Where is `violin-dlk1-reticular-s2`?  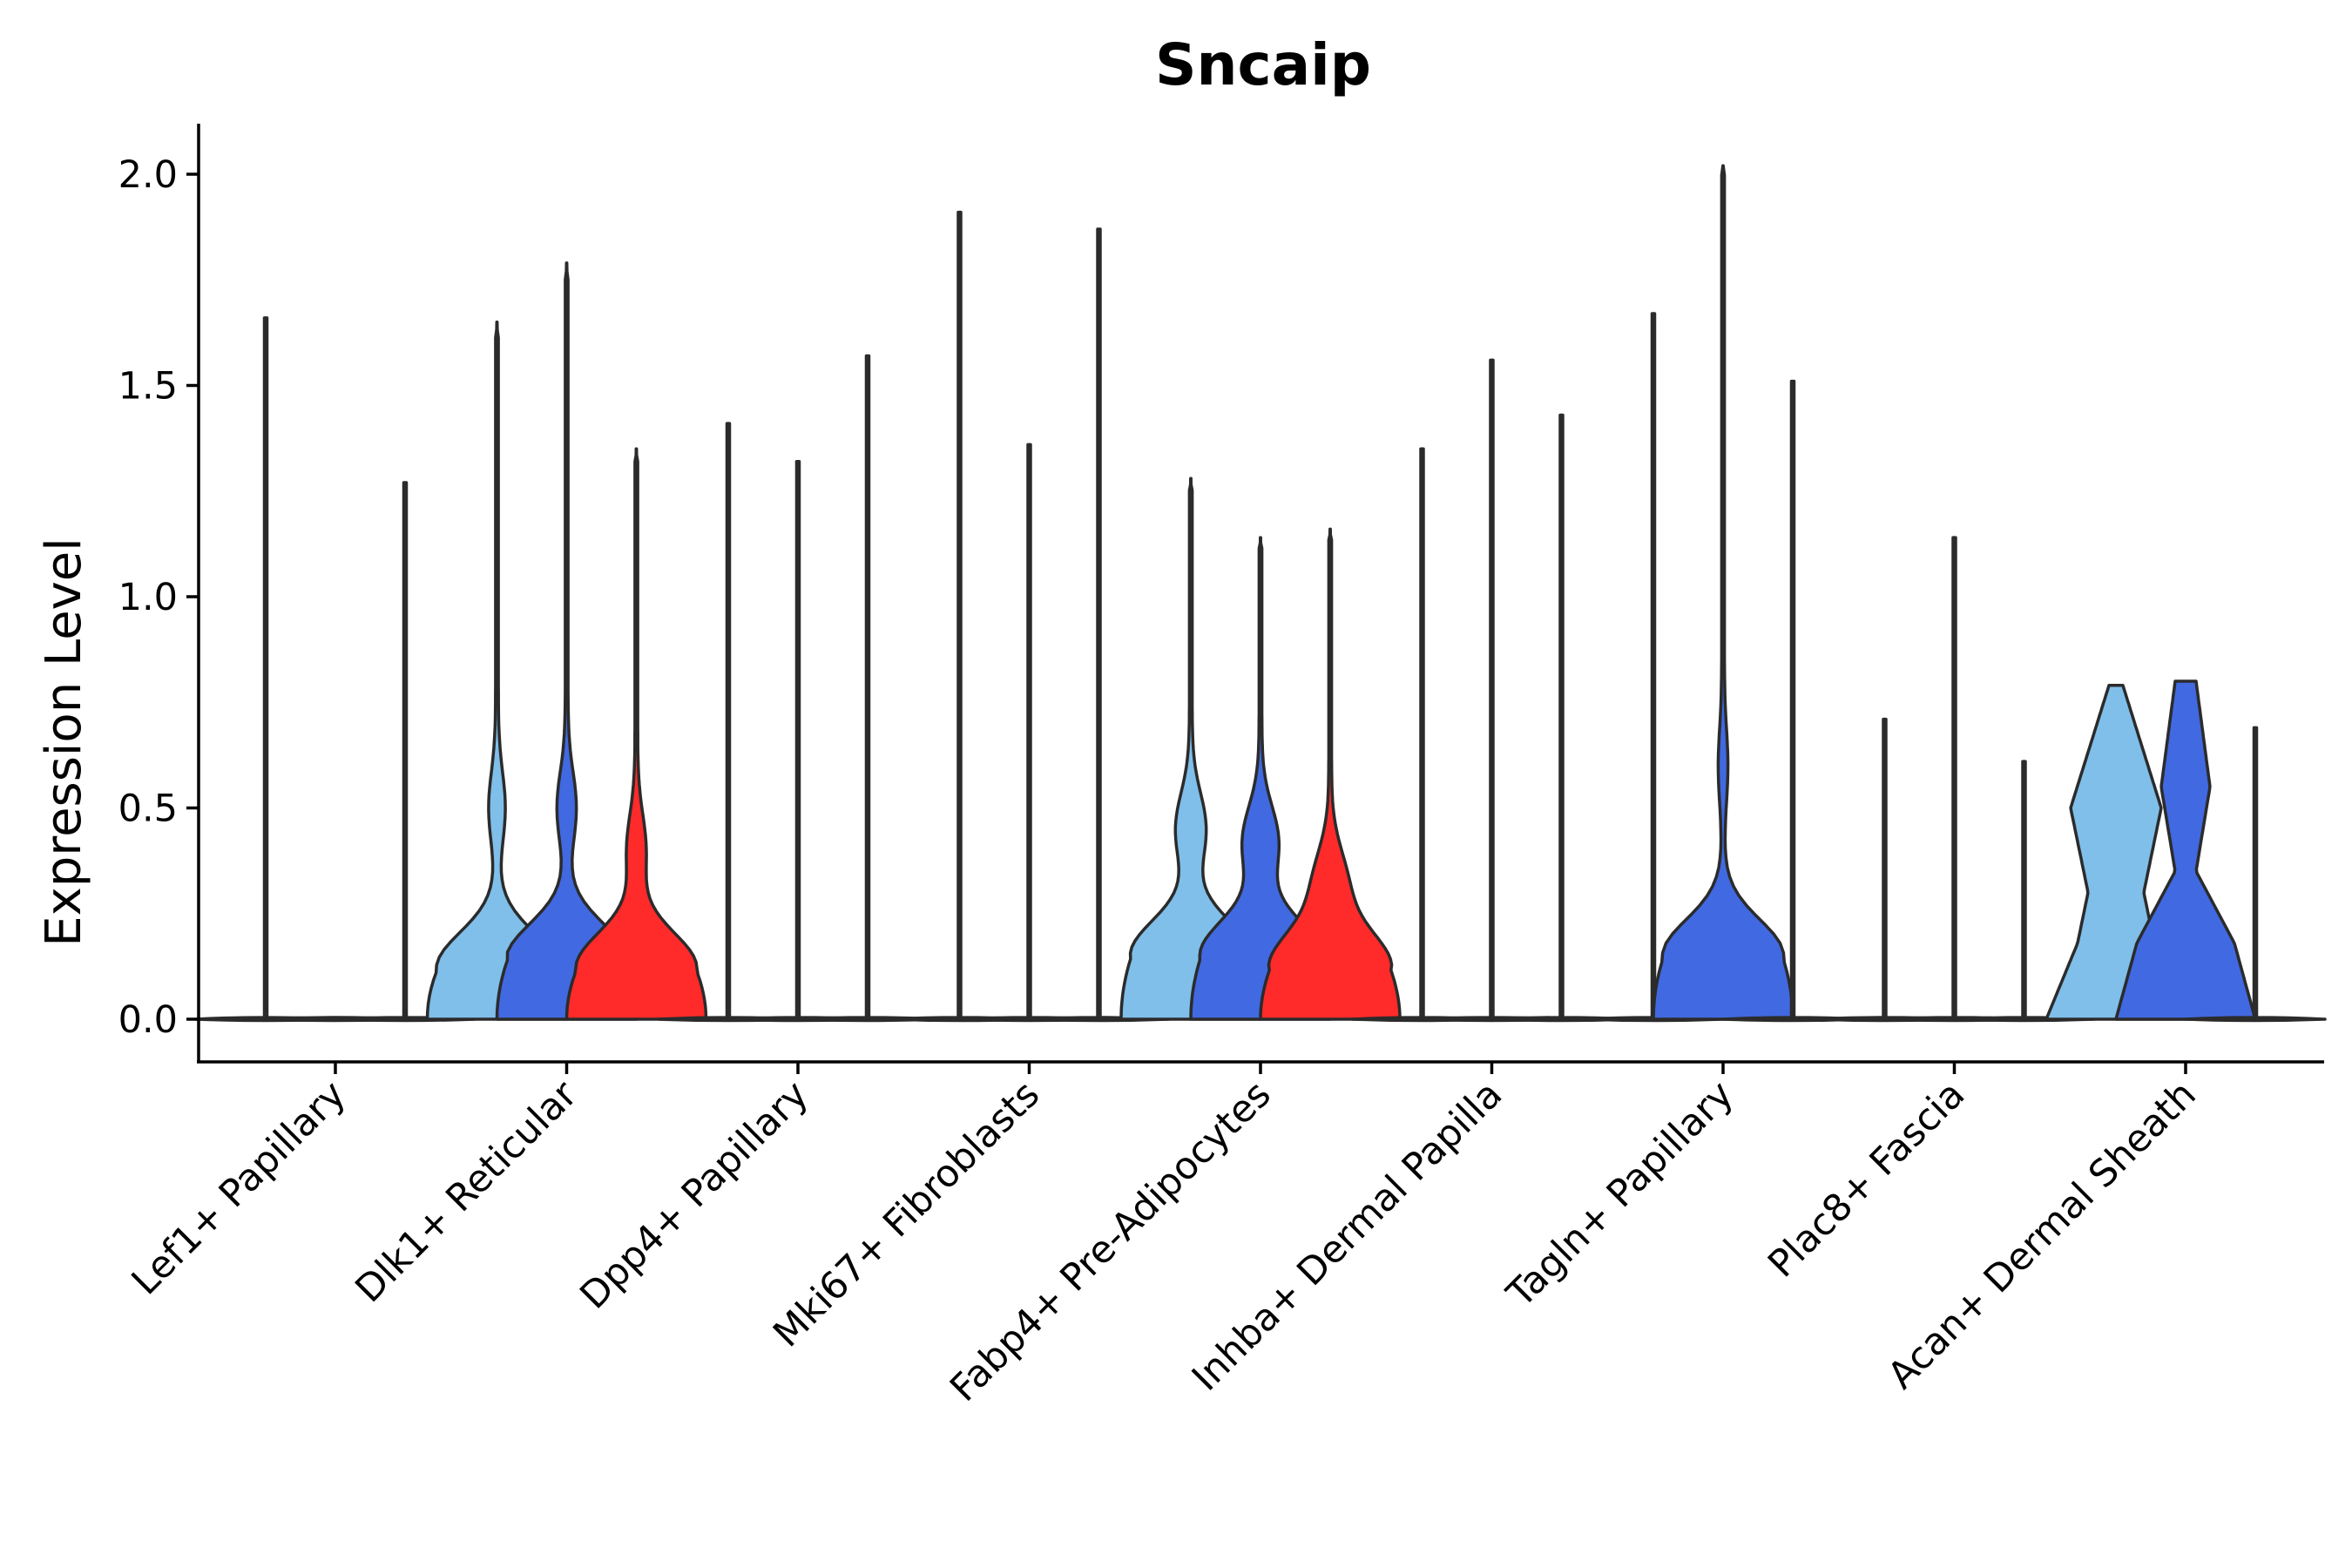 violin-dlk1-reticular-s2 is located at coordinates (636, 734).